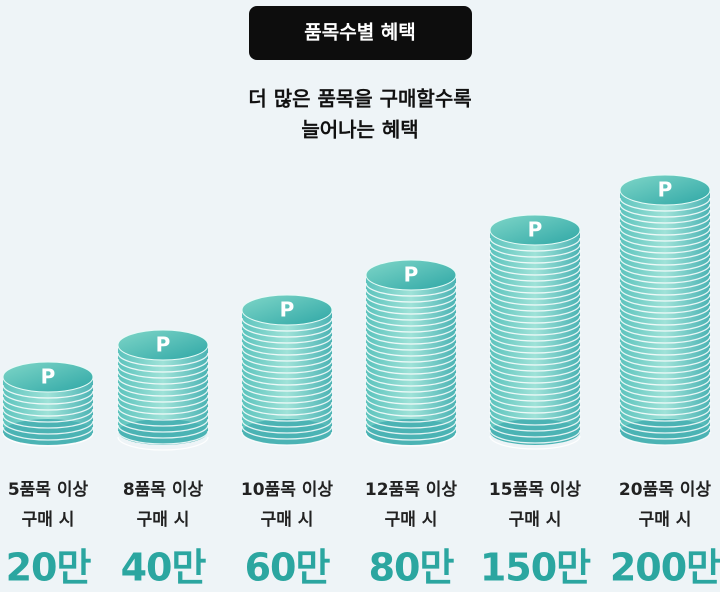  I want to click on coin-side, so click(287, 371).